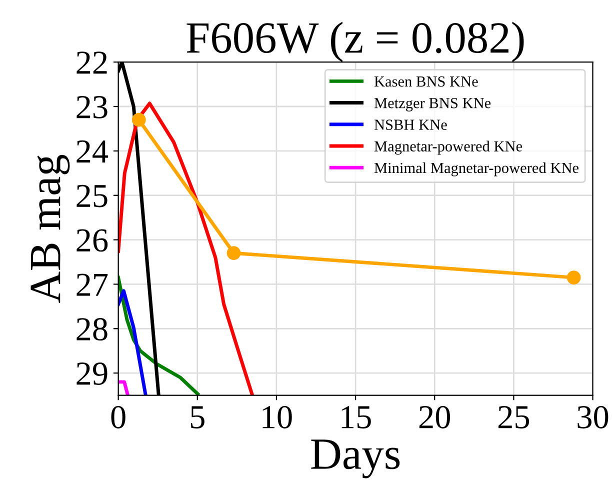  I want to click on x-tick-label: 30, so click(593, 417).